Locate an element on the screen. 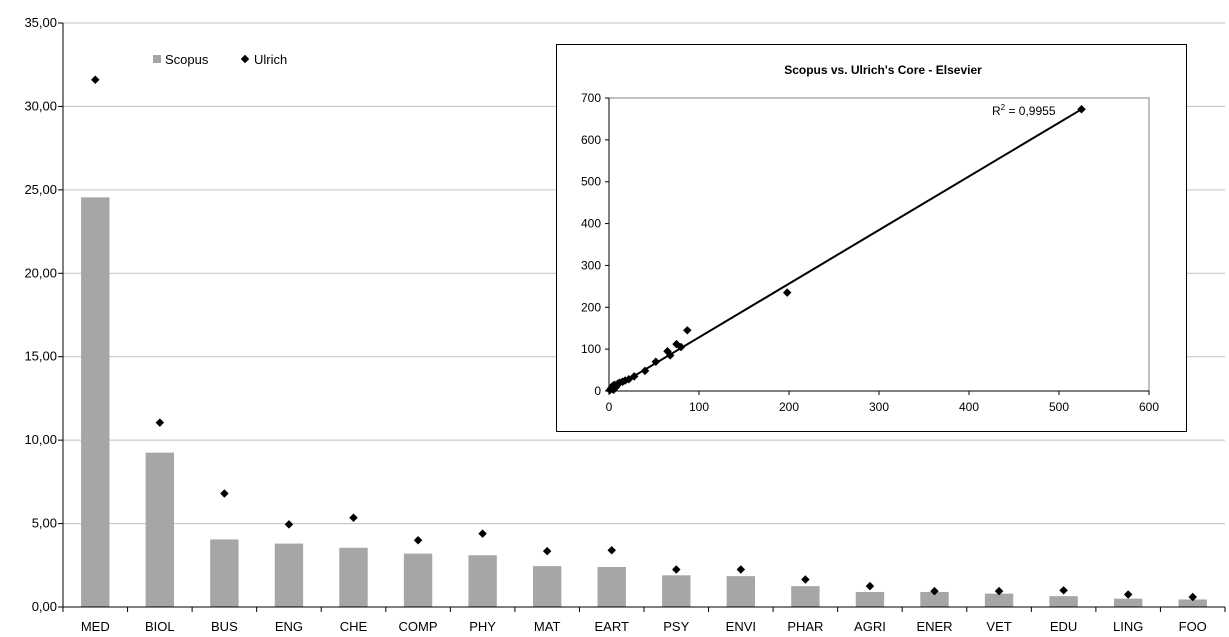  legend-label-ulrich: Ulrich is located at coordinates (270, 59).